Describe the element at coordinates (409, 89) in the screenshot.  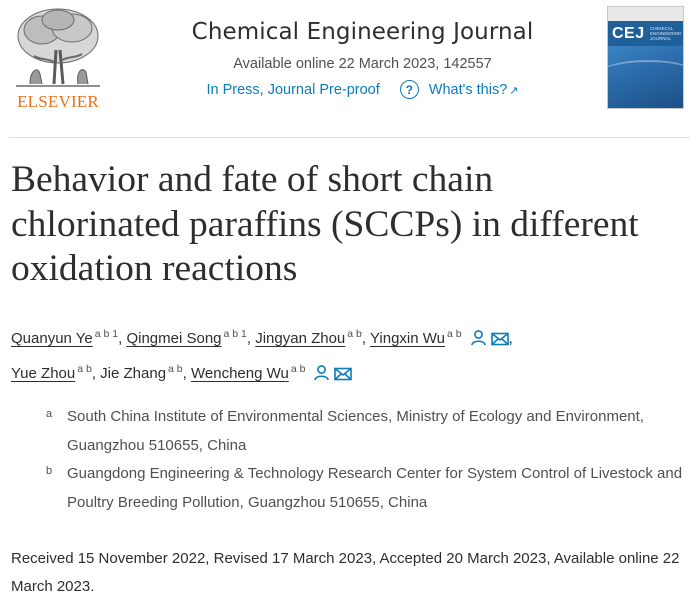
I see `question-mark-icon: ?` at that location.